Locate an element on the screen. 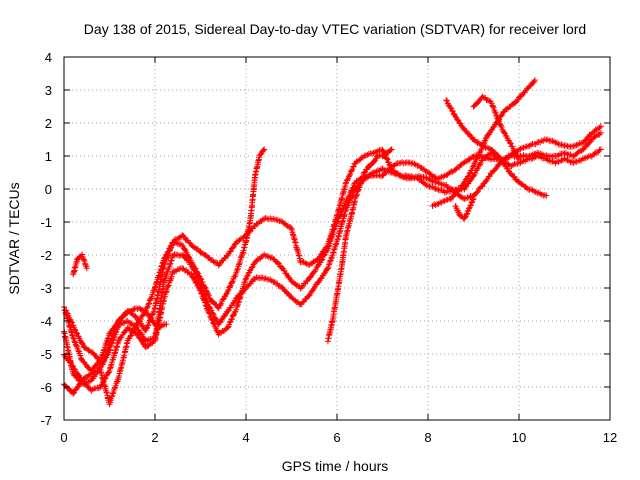 Image resolution: width=640 pixels, height=480 pixels. x-tick-label: 6 is located at coordinates (336, 437).